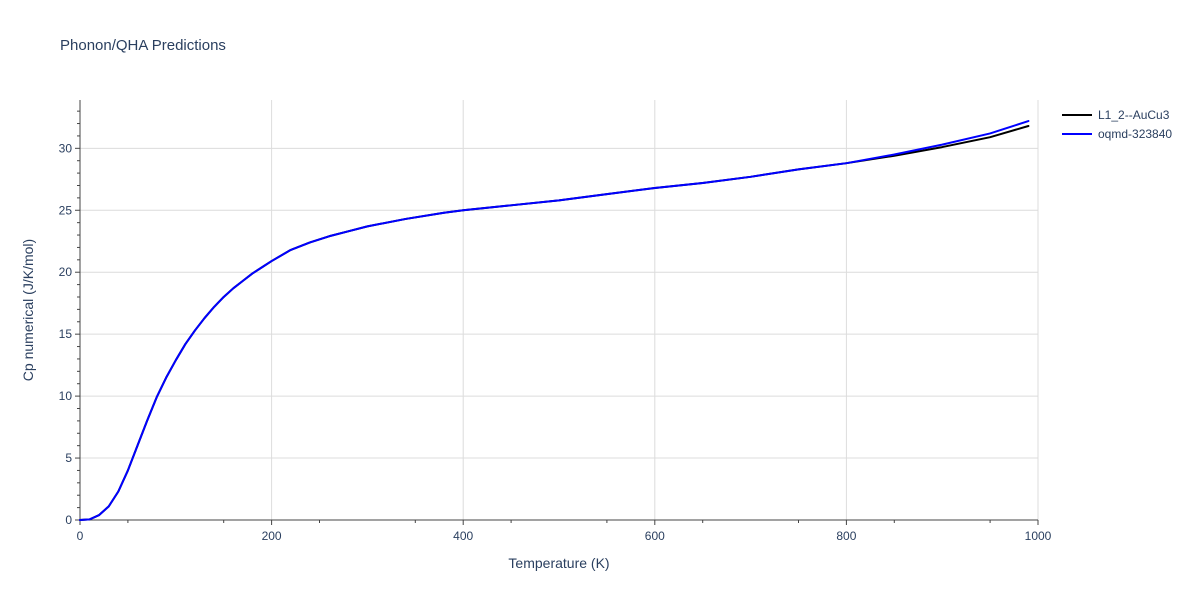 Image resolution: width=1200 pixels, height=600 pixels. Describe the element at coordinates (28, 310) in the screenshot. I see `y-axis-label: Cp numerical (J/K/mol)` at that location.